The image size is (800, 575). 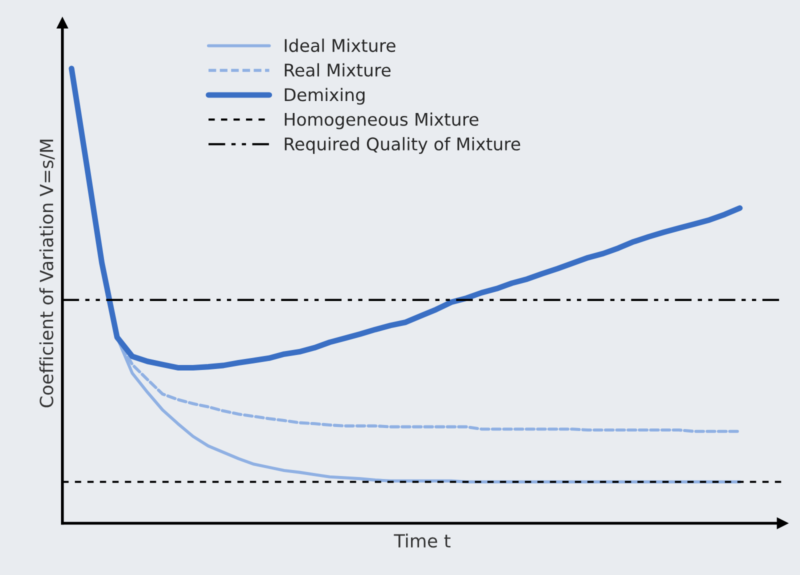 What do you see at coordinates (337, 70) in the screenshot?
I see `legend-label: Real Mixture` at bounding box center [337, 70].